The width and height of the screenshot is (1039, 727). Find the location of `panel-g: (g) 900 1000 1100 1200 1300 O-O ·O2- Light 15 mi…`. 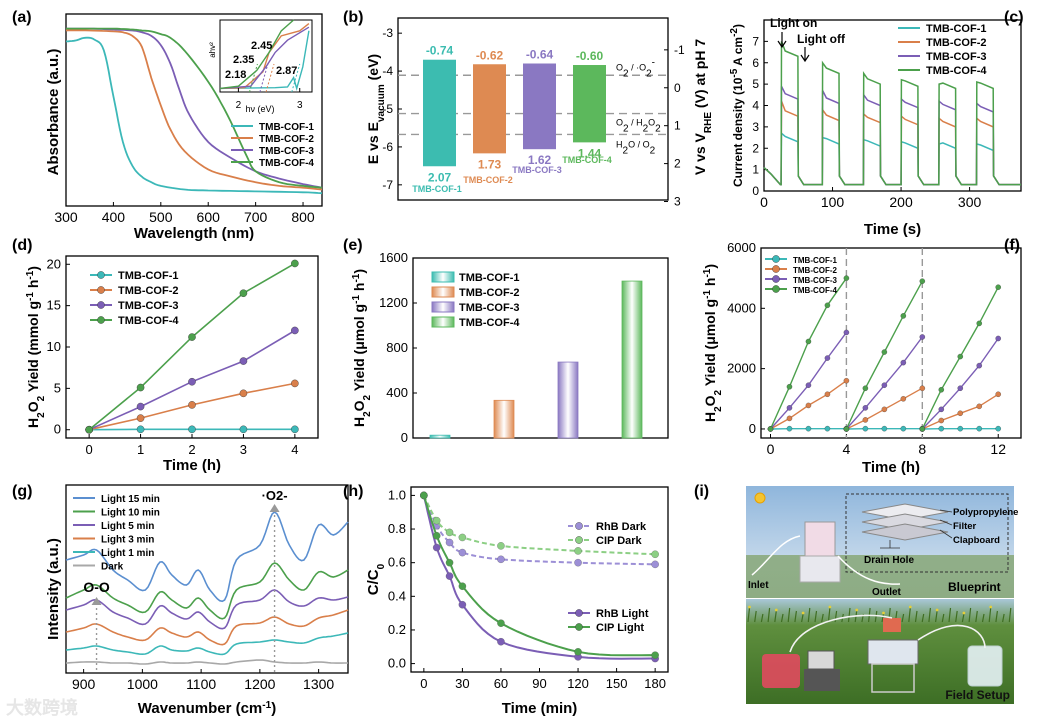

panel-g: (g) 900 1000 1100 1200 1300 O-O ·O2- Light 15 mi… is located at coordinates (180, 600).